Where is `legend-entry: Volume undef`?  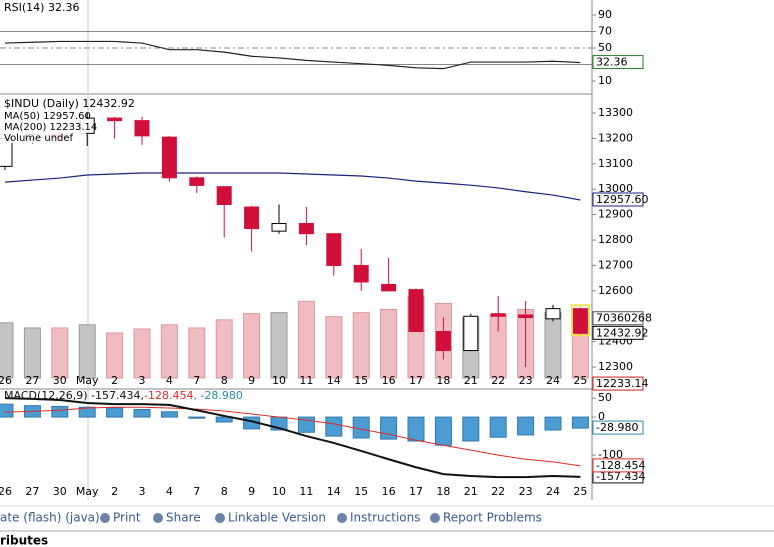
legend-entry: Volume undef is located at coordinates (39, 138).